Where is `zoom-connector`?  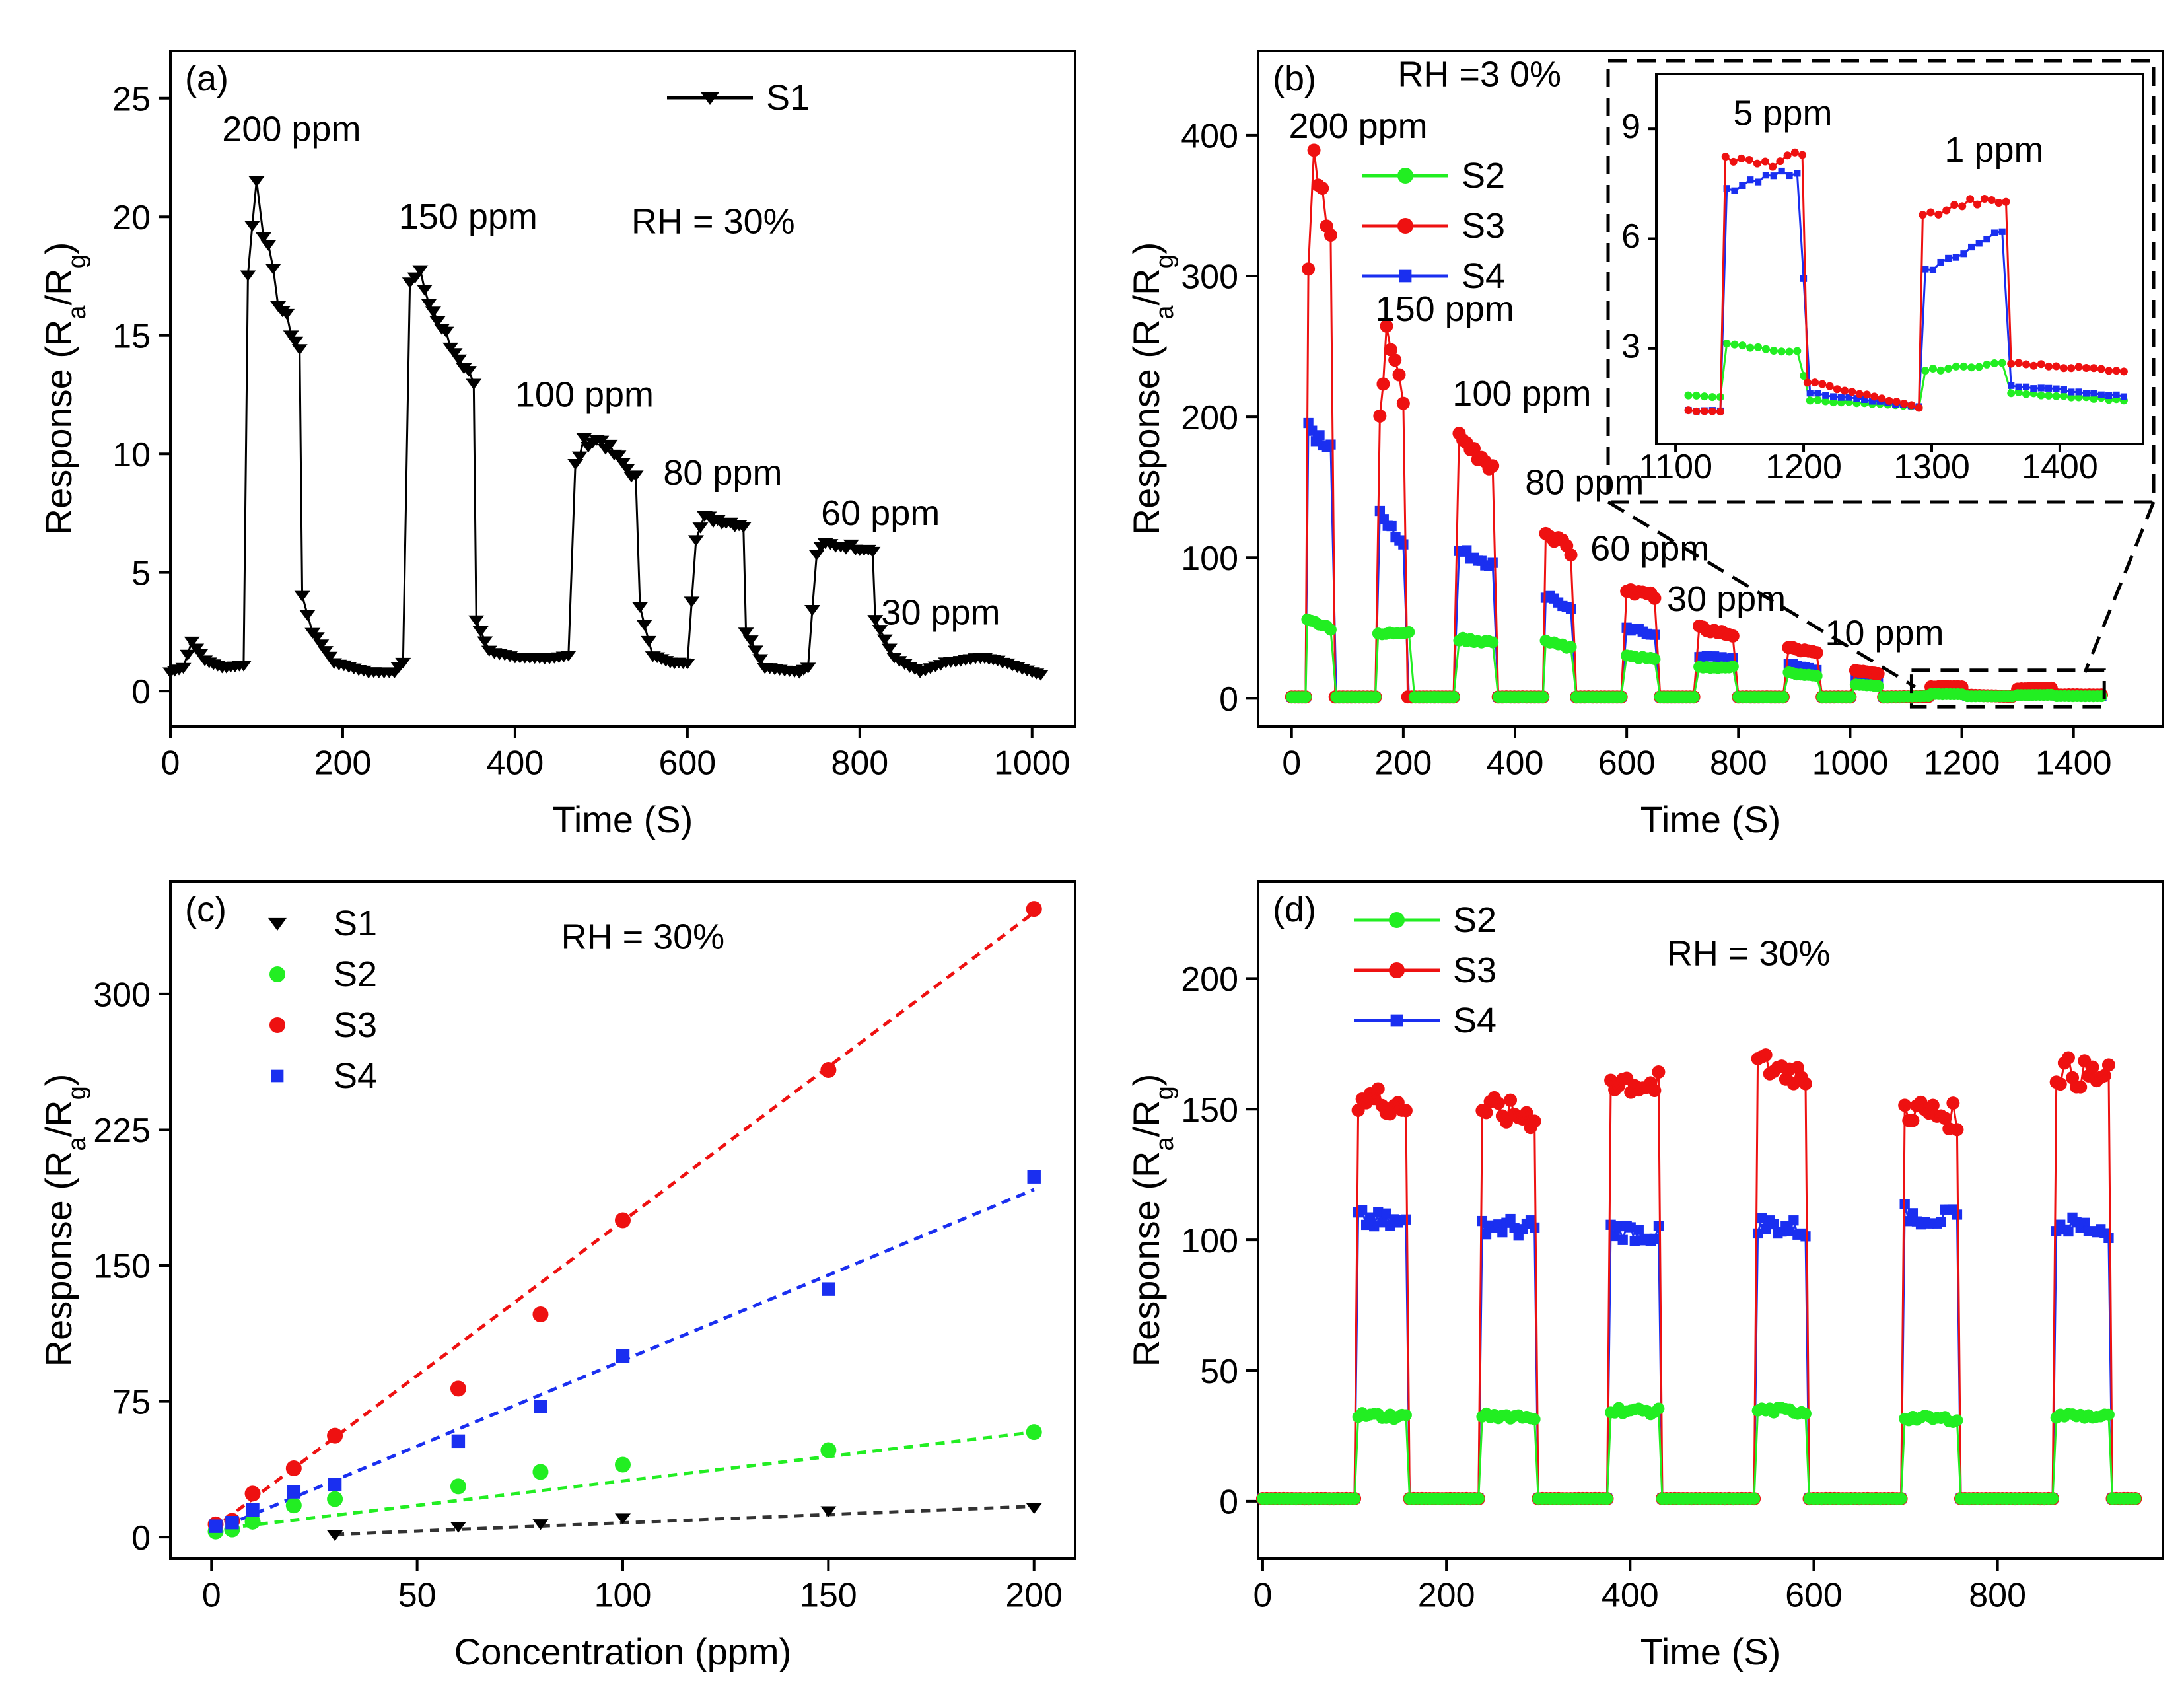
zoom-connector is located at coordinates (1762, 594).